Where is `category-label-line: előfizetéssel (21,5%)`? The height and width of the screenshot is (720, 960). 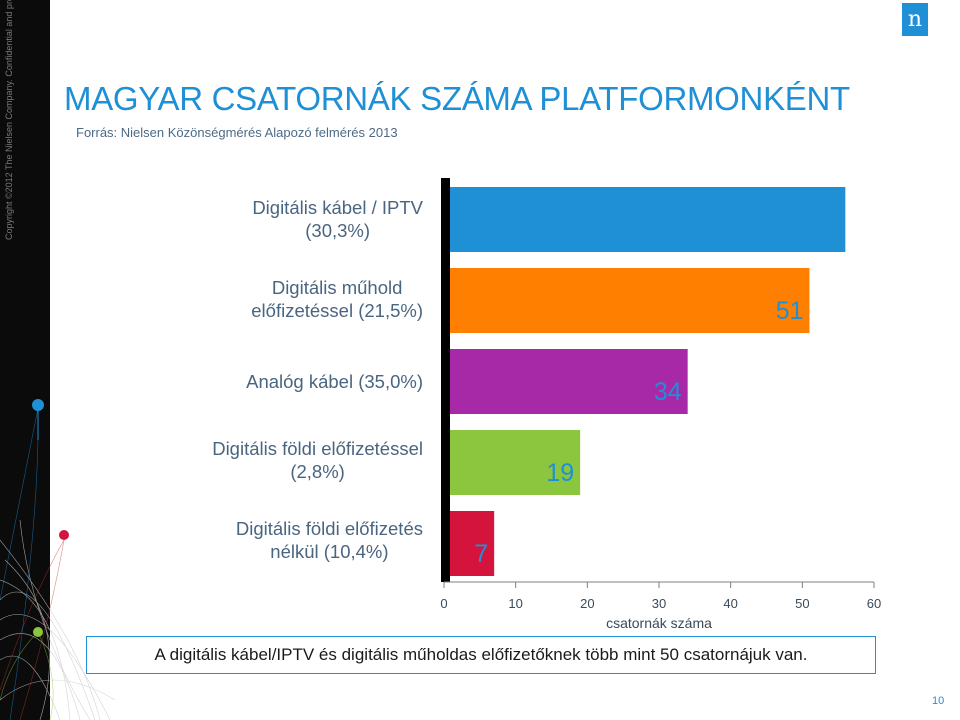 category-label-line: előfizetéssel (21,5%) is located at coordinates (337, 310).